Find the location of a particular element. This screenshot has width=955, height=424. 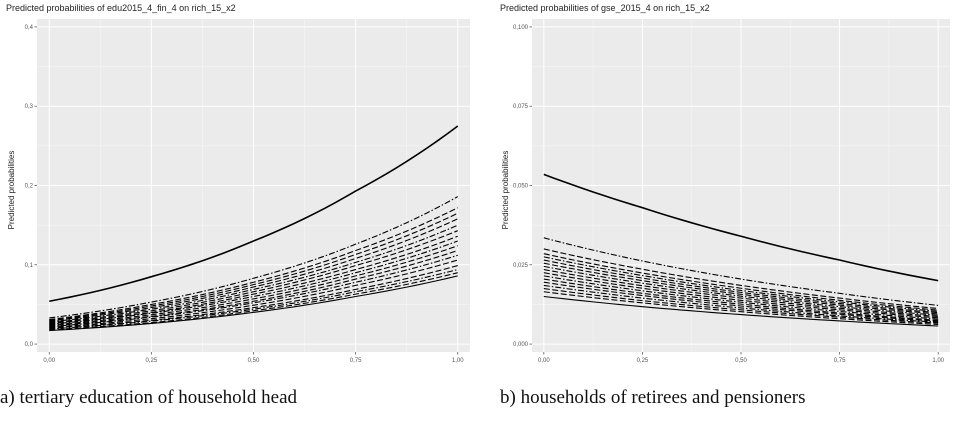

caption-b: b) households of retirees and pensioners is located at coordinates (653, 397).